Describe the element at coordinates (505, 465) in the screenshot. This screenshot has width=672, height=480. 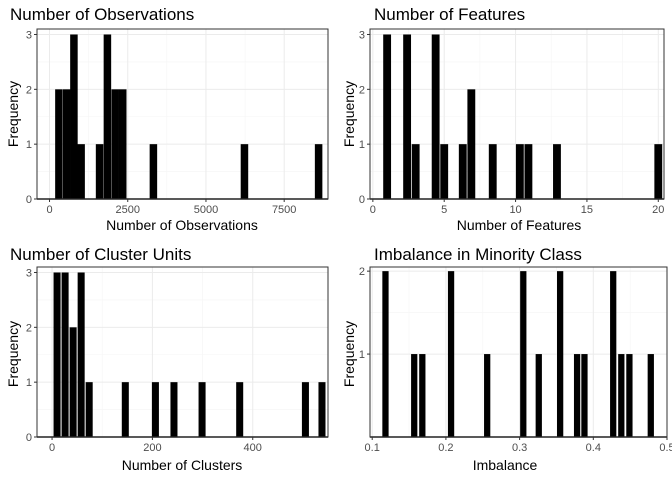
I see `x-axis-title: Imbalance` at that location.